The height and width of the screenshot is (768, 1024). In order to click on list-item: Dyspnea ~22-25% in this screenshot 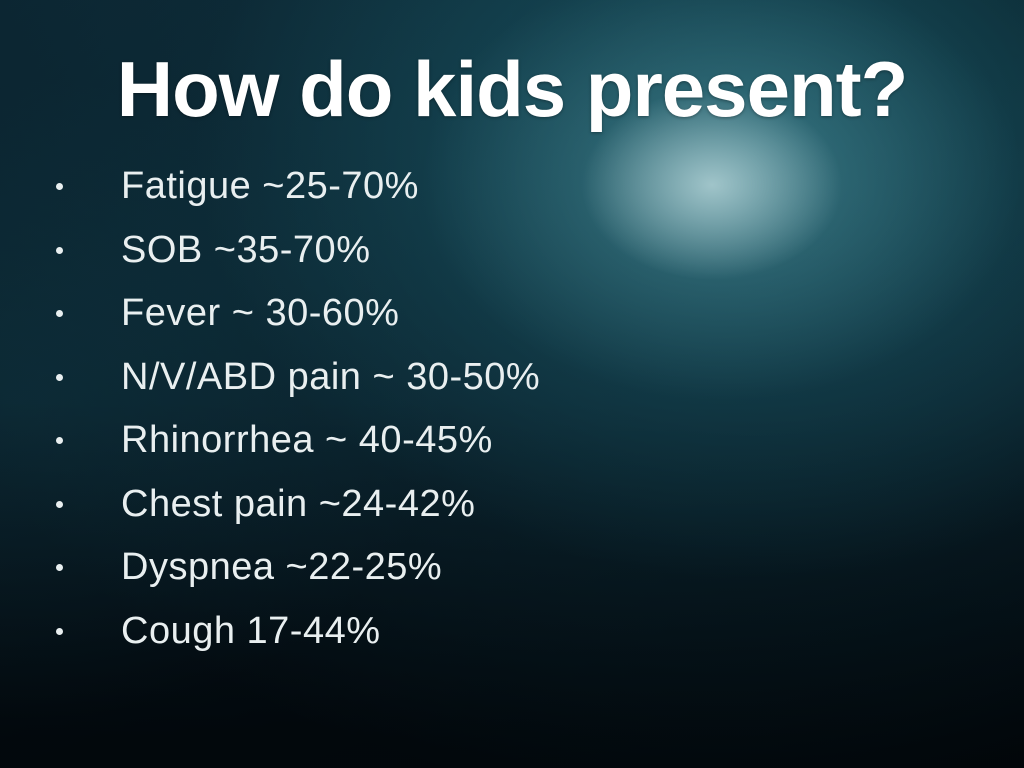, I will do `click(298, 568)`.